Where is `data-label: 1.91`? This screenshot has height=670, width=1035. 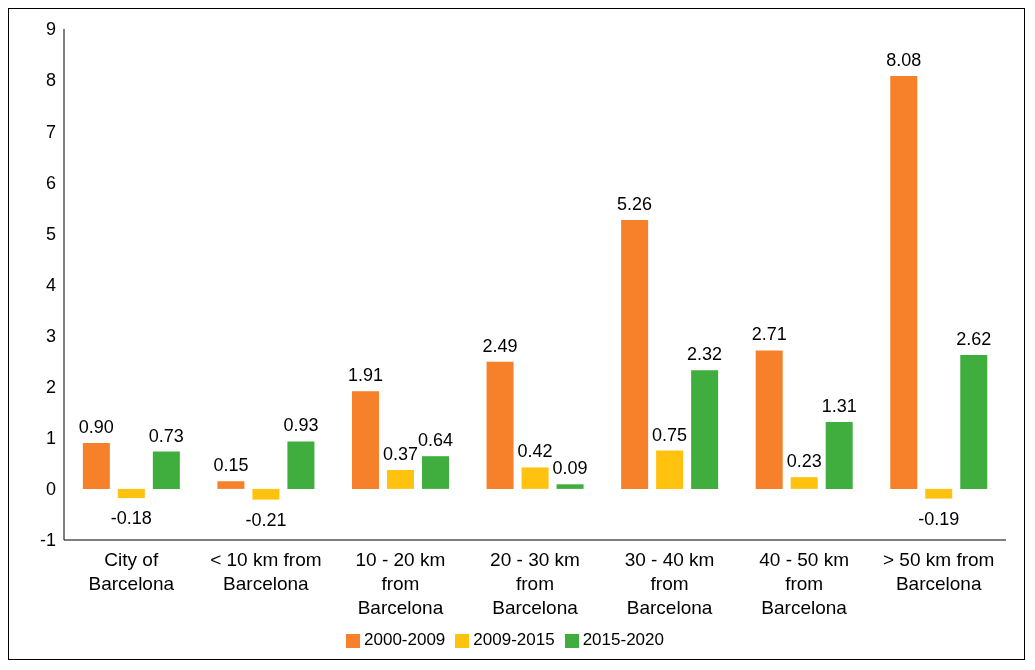
data-label: 1.91 is located at coordinates (365, 375).